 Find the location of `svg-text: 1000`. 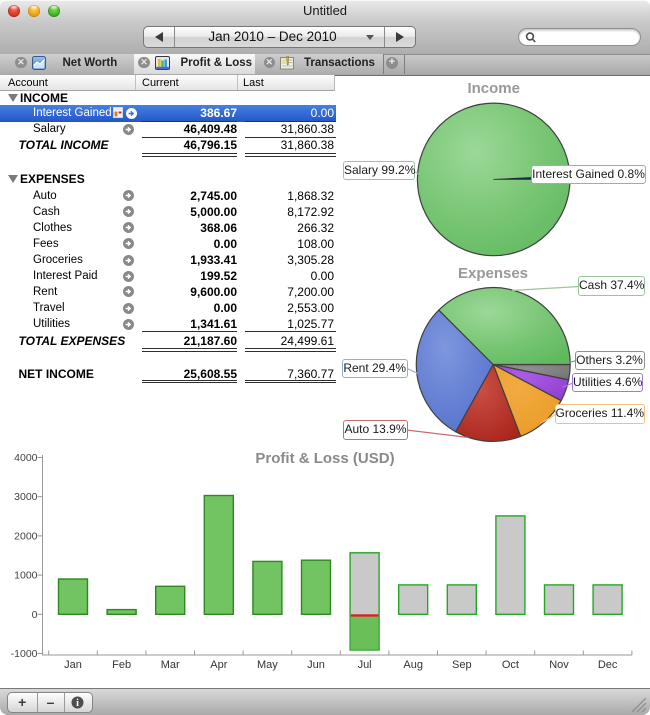

svg-text: 1000 is located at coordinates (26, 576).